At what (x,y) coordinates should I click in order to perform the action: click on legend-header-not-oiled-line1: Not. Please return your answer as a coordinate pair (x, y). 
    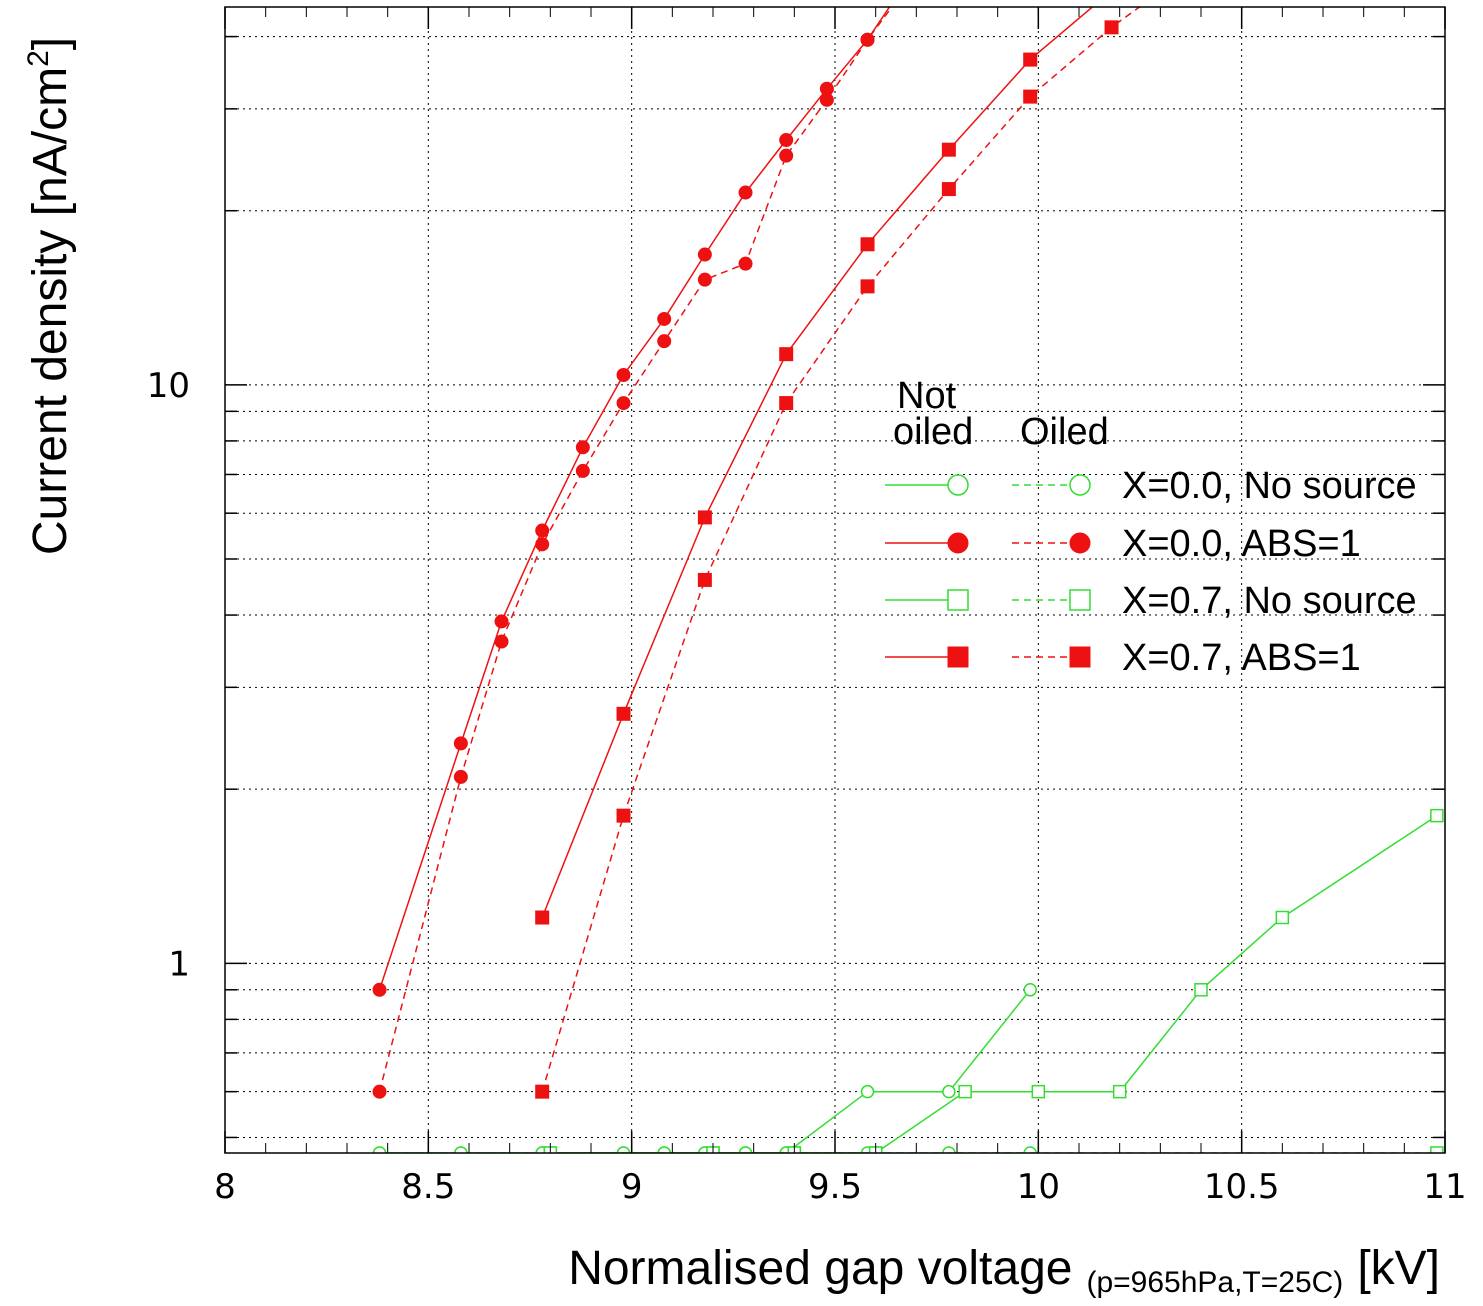
    Looking at the image, I should click on (927, 396).